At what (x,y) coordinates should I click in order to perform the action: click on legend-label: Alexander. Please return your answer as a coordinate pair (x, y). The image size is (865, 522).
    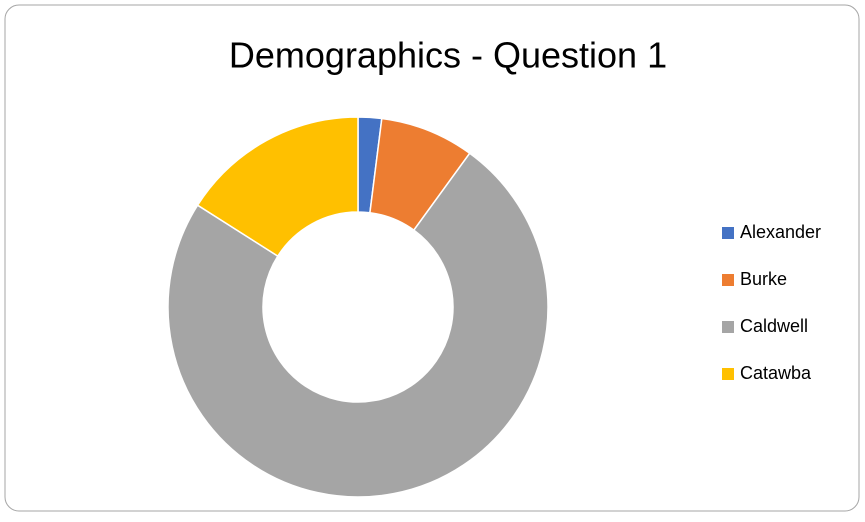
    Looking at the image, I should click on (780, 232).